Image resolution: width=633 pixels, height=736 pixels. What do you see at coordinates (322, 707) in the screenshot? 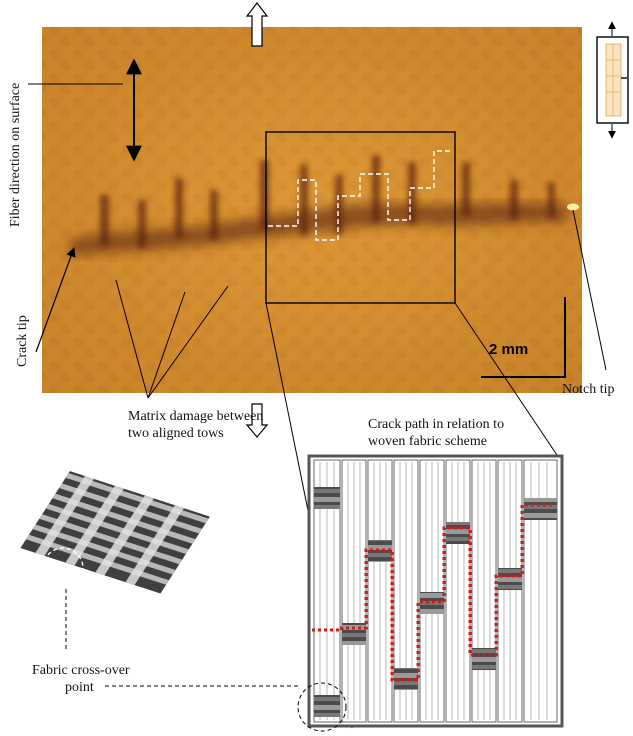
I see `scheme-crossover-circle` at bounding box center [322, 707].